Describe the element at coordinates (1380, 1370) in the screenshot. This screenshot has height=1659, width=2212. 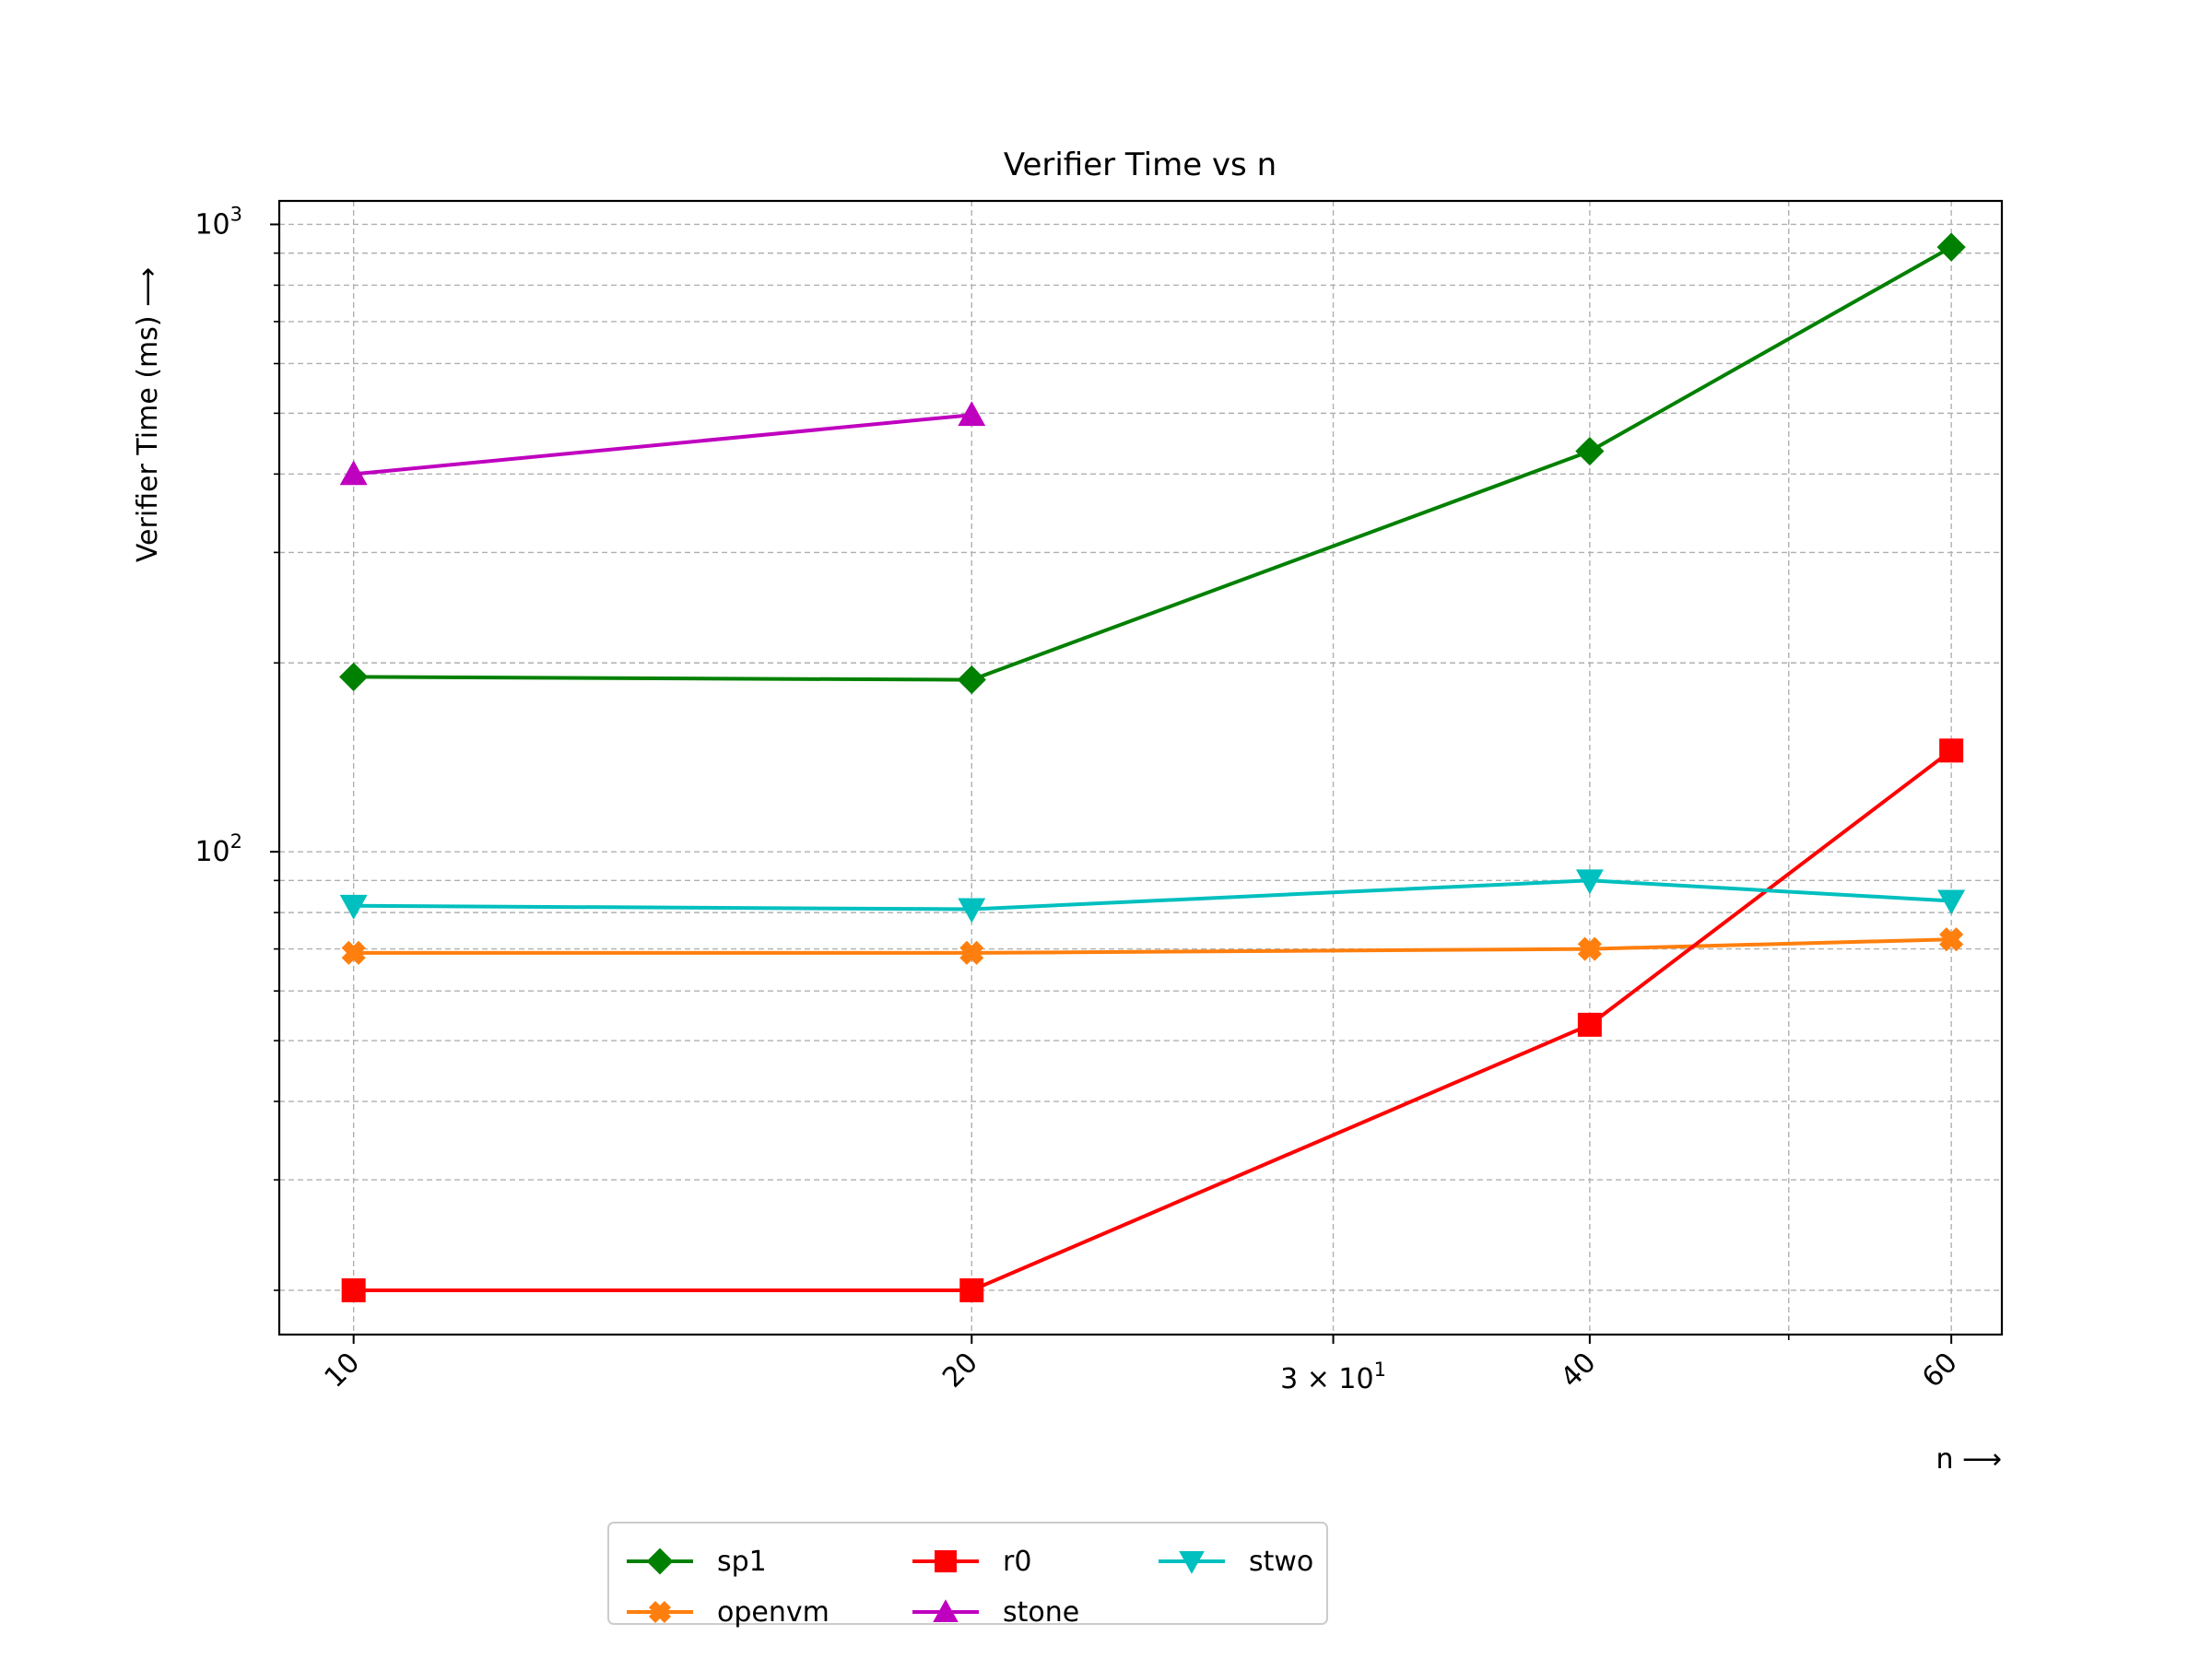
I see `x-tick-label-exponent: 1` at that location.